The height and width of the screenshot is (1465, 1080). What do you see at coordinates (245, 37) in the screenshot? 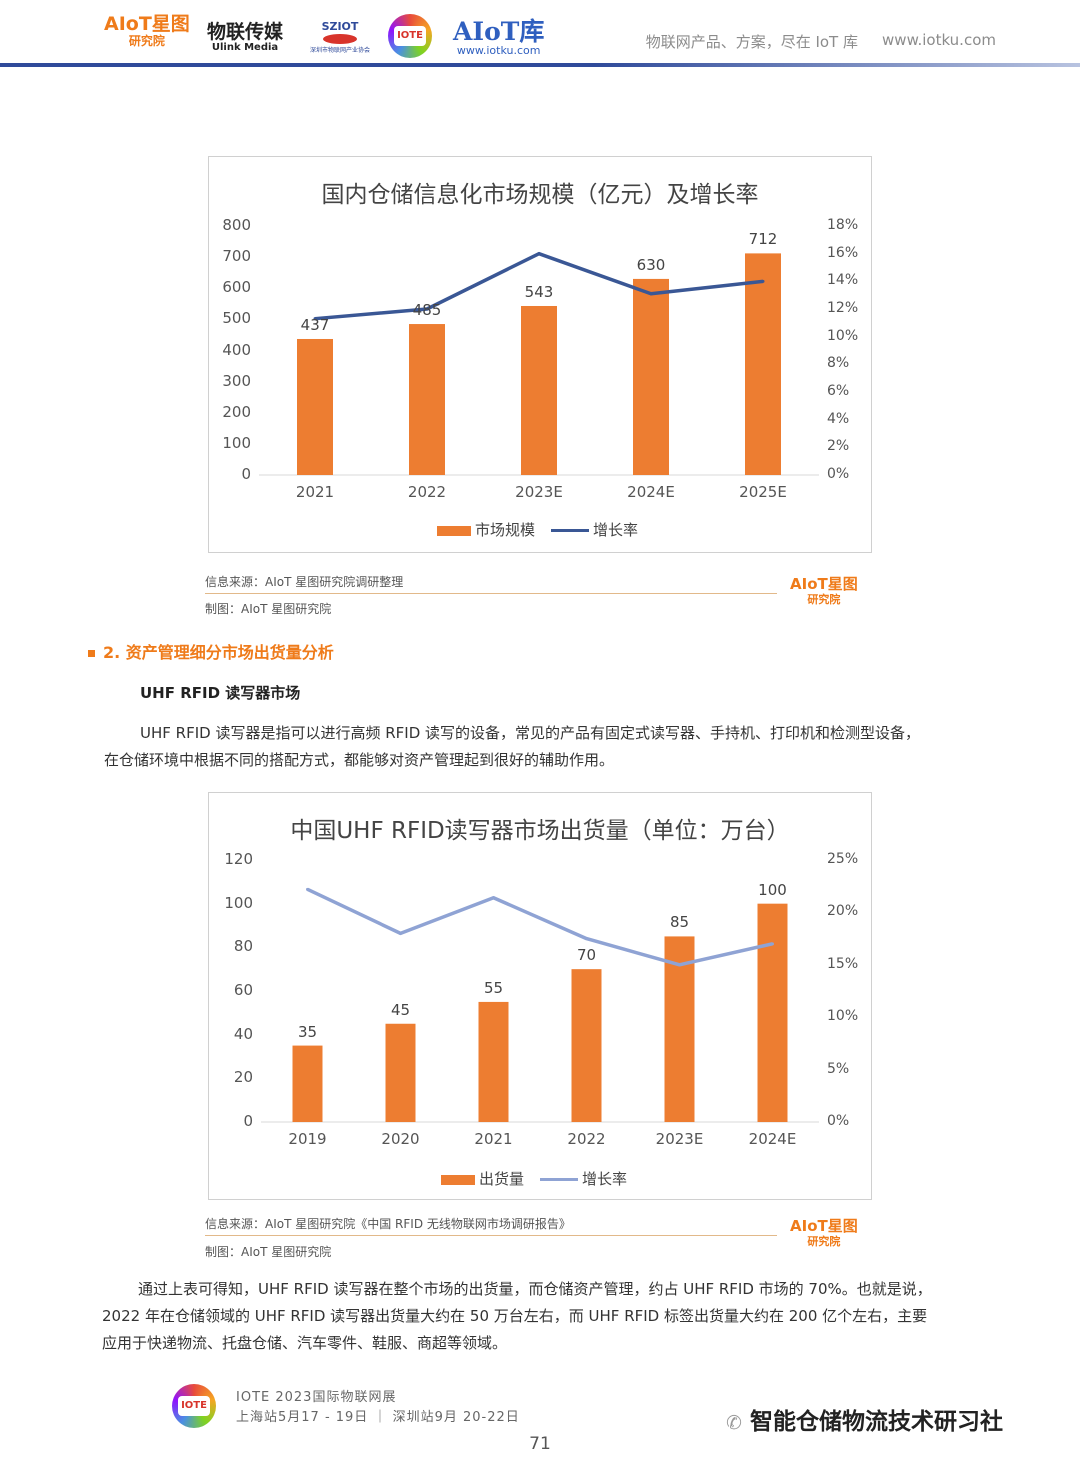
I see `ulink-media-logo: 物联传媒 Ulink Media` at bounding box center [245, 37].